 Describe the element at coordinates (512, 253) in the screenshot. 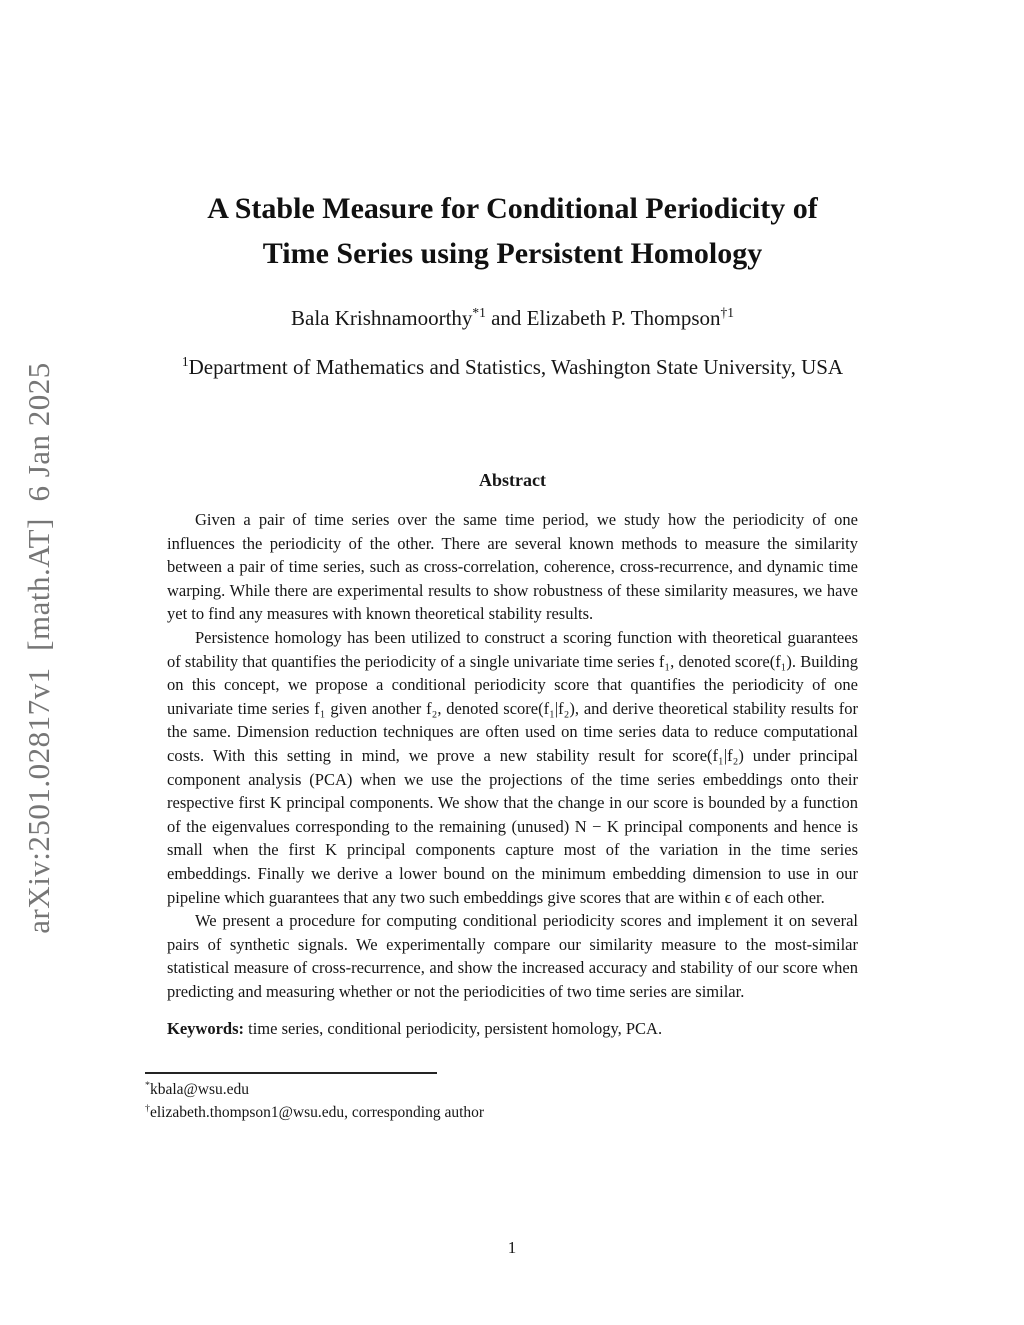

I see `paper-title-line2: Time Series using Persistent Homology` at that location.